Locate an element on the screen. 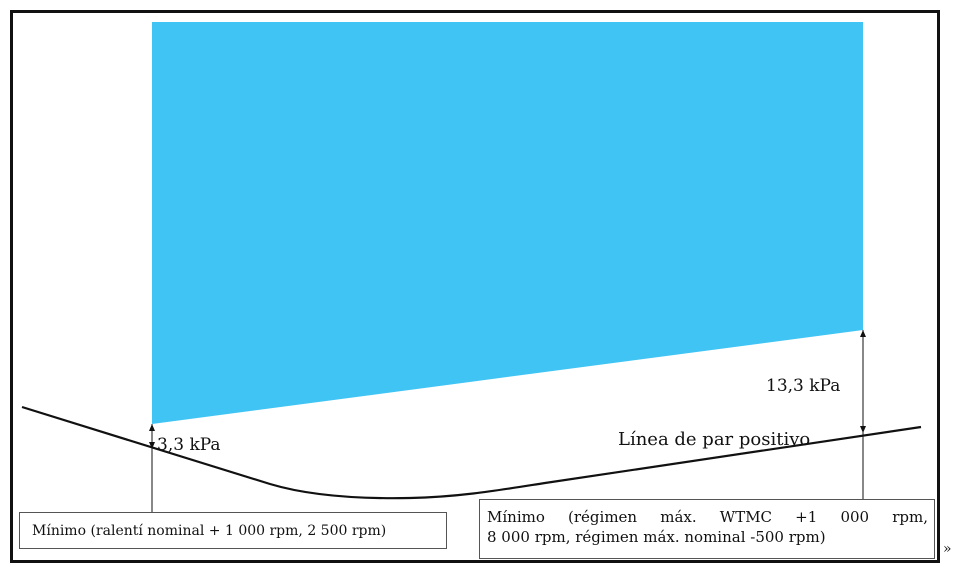  right-arrow-down is located at coordinates (863, 429).